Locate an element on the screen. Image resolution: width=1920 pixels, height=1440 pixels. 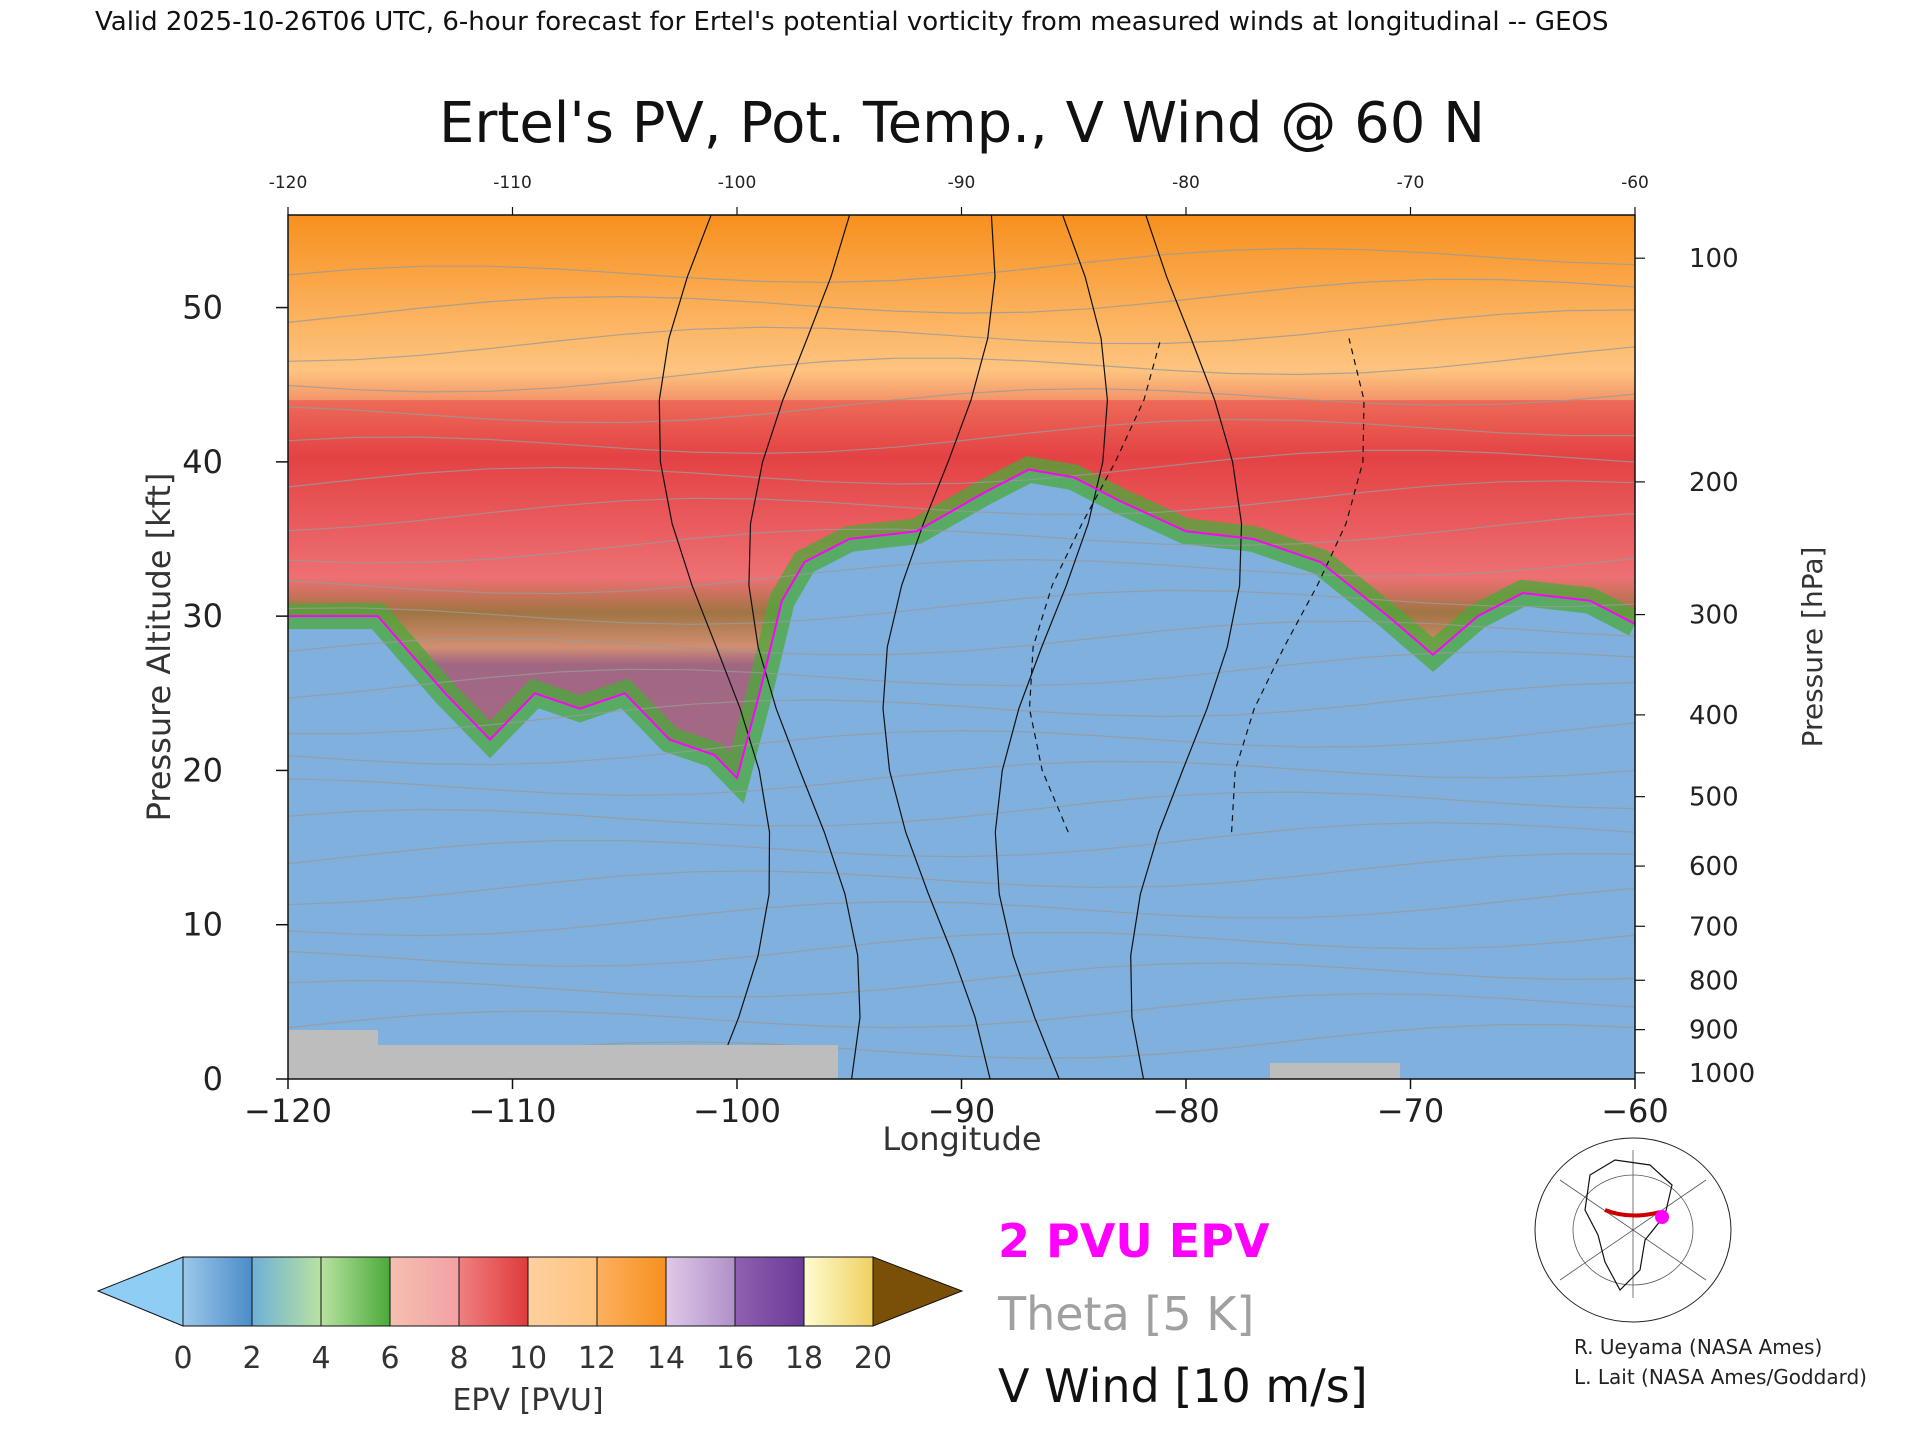
legend-2pvu: 2 PVU EPV is located at coordinates (1134, 1241).